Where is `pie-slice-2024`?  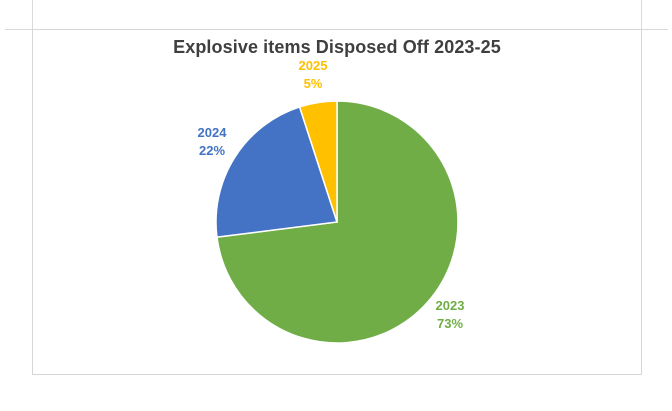 pie-slice-2024 is located at coordinates (276, 172).